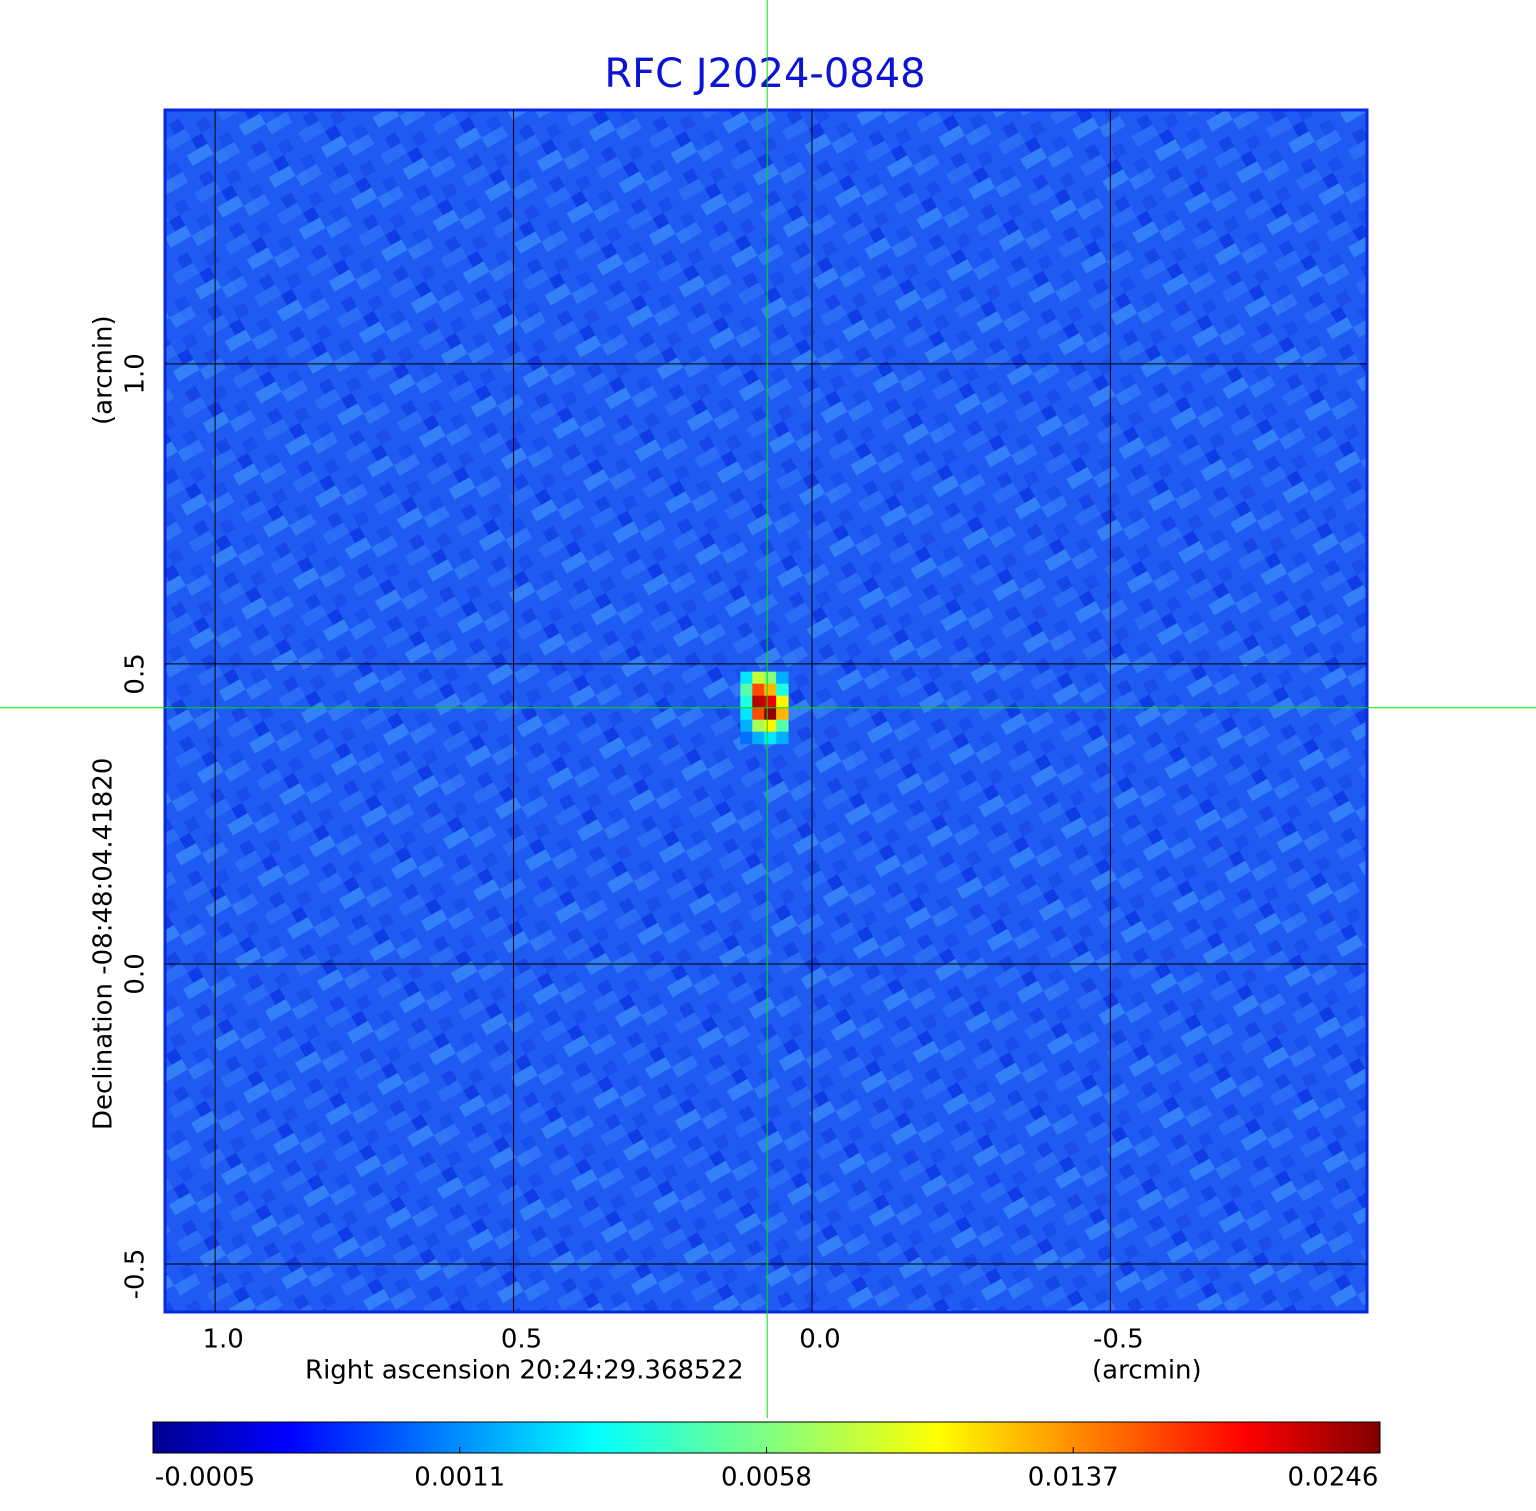 The image size is (1536, 1511). What do you see at coordinates (459, 1478) in the screenshot?
I see `colorbar-tick-label: 0.0011` at bounding box center [459, 1478].